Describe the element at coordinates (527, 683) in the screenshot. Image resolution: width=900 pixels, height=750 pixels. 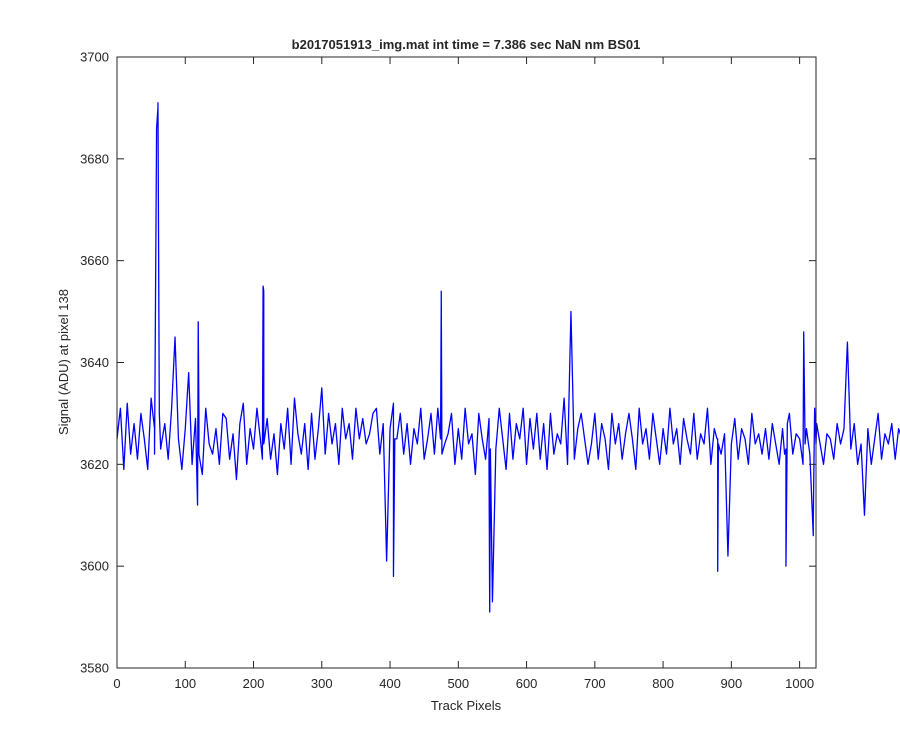
I see `x-tick-label: 600` at that location.